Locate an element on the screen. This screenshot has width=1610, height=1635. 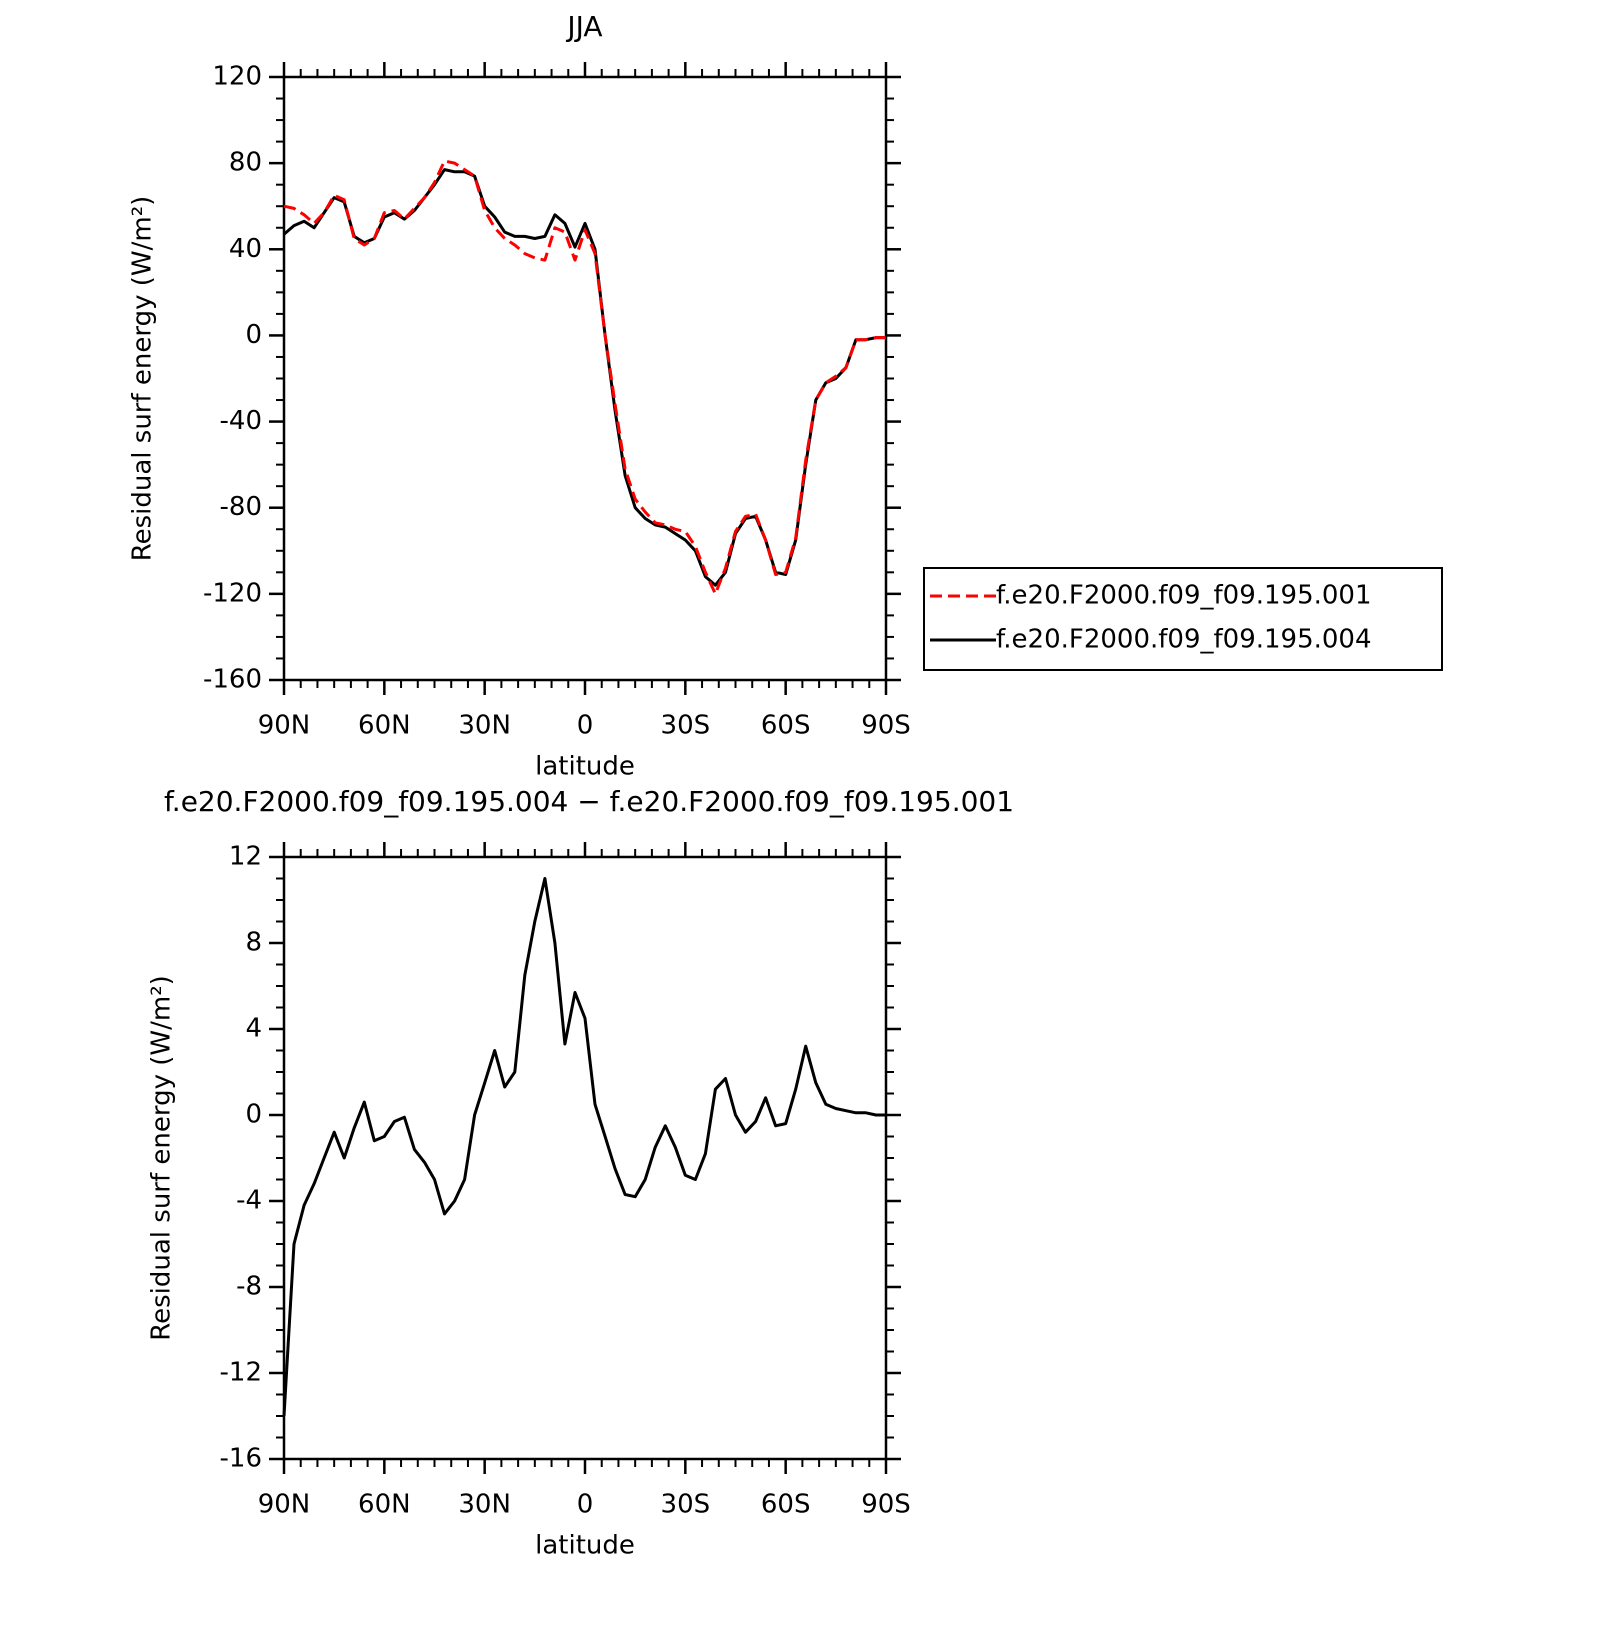
y-tick-label: 4 is located at coordinates (253, 1029).